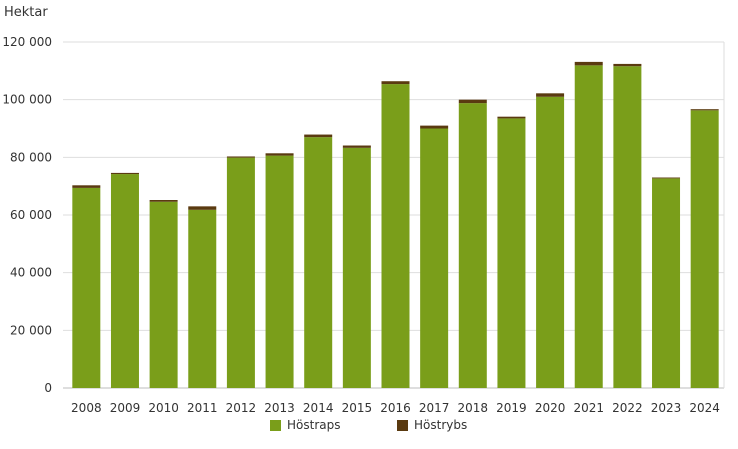 Image resolution: width=738 pixels, height=449 pixels. Describe the element at coordinates (26, 12) in the screenshot. I see `y-axis-title: Hektar` at that location.